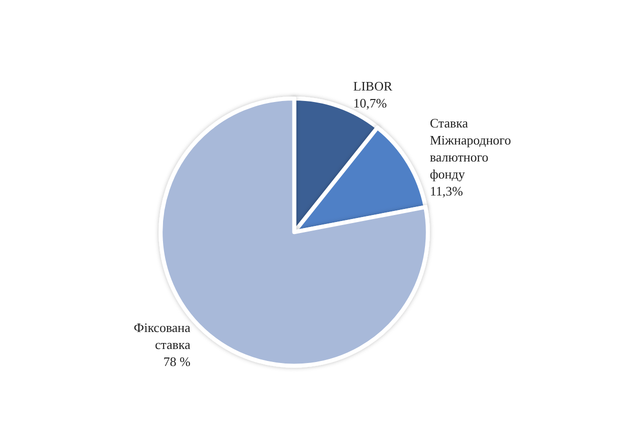  I want to click on data-label: 10,7%, so click(370, 103).